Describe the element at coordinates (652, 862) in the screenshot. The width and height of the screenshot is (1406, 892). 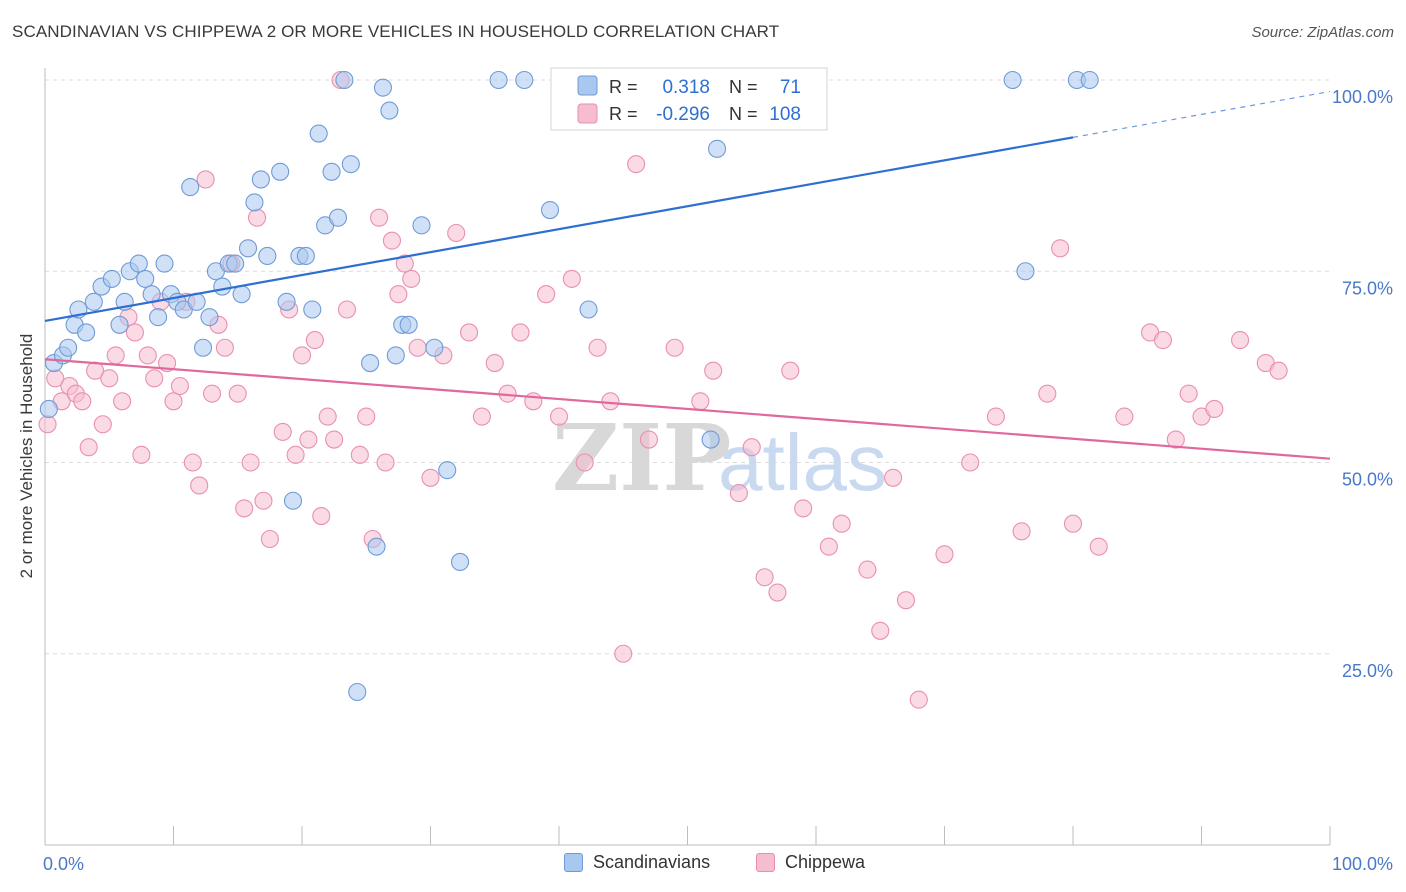
I see `legend-label-scandinavians: Scandinavians` at that location.